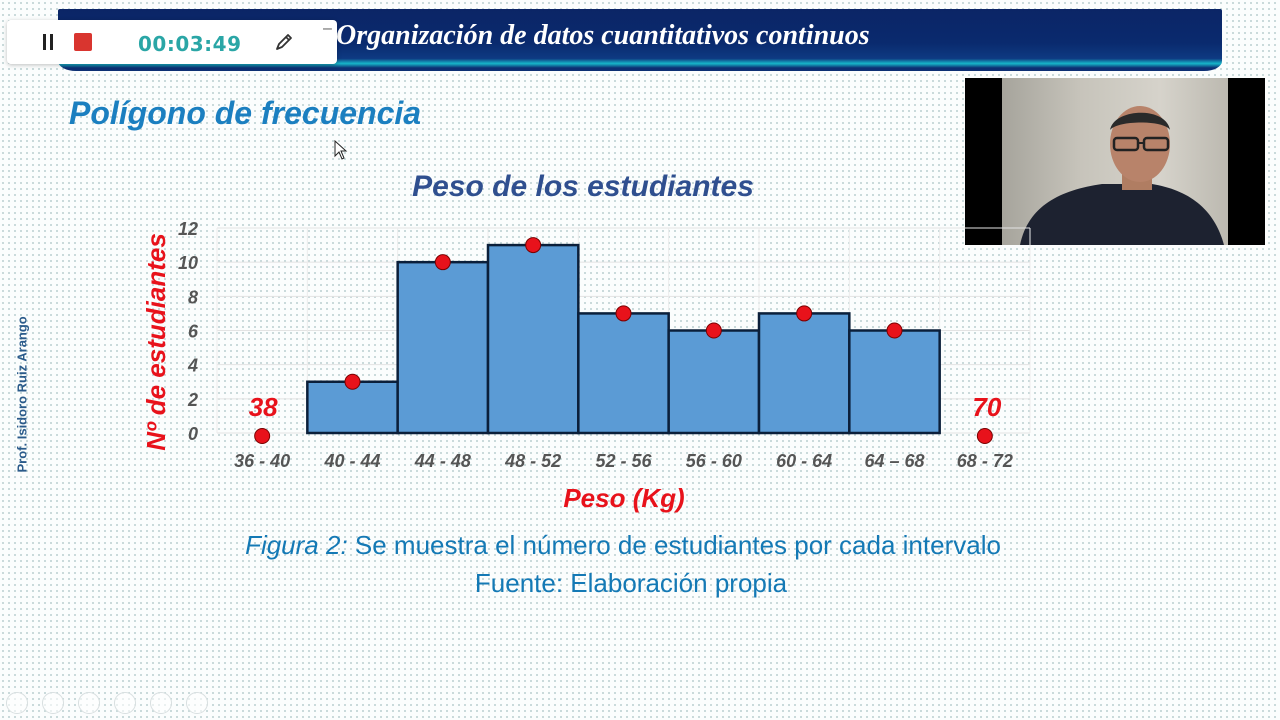  Describe the element at coordinates (245, 113) in the screenshot. I see `section-title: Polígono de frecuencia` at that location.